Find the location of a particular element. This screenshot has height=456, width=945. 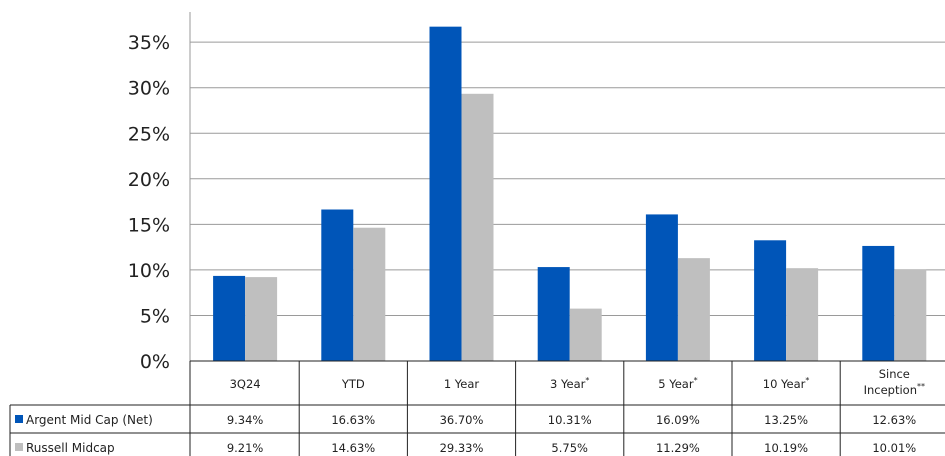

category-label: 3Q24 is located at coordinates (245, 384).